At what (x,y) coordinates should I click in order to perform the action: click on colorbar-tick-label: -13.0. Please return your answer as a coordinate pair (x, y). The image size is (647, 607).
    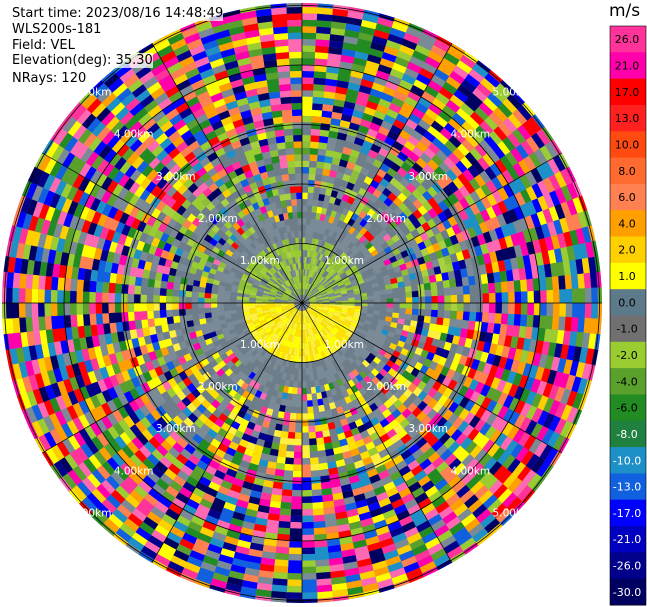
    Looking at the image, I should click on (627, 487).